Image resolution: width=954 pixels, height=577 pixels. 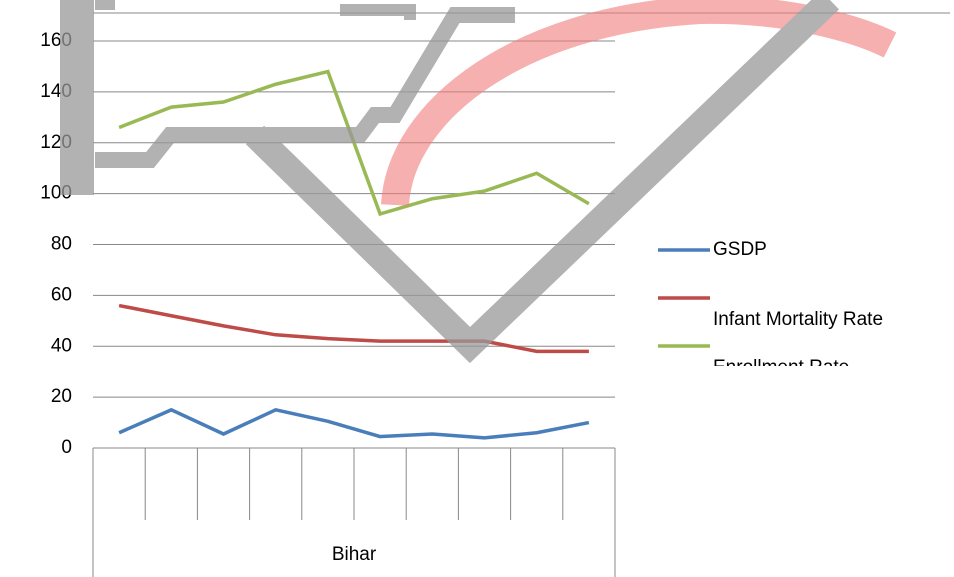 What do you see at coordinates (61, 345) in the screenshot?
I see `y-tick-label: 40` at bounding box center [61, 345].